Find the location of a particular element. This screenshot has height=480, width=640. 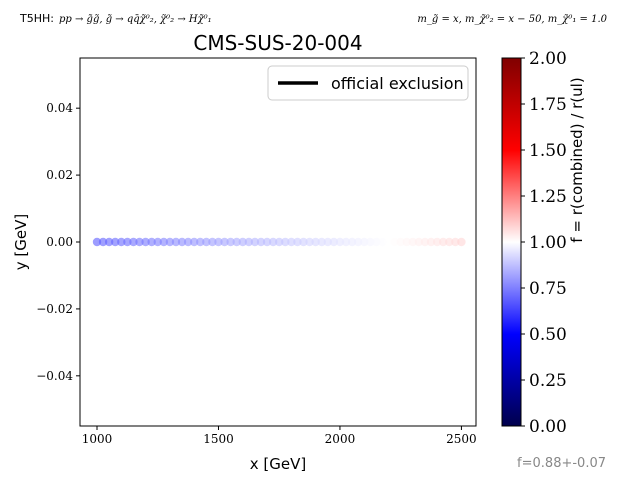

colorbar-tick-label: 1.50 is located at coordinates (548, 151).